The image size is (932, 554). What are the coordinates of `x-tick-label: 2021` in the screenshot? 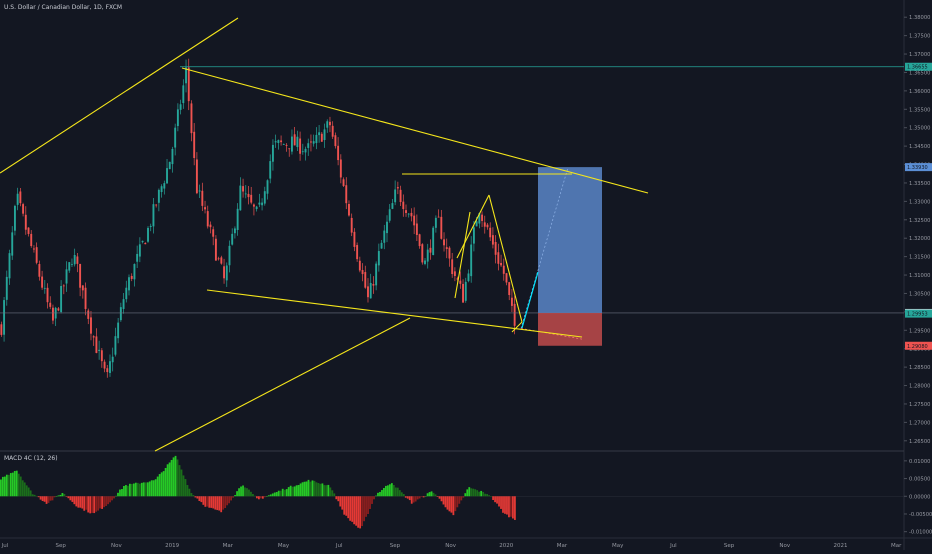 It's located at (841, 546).